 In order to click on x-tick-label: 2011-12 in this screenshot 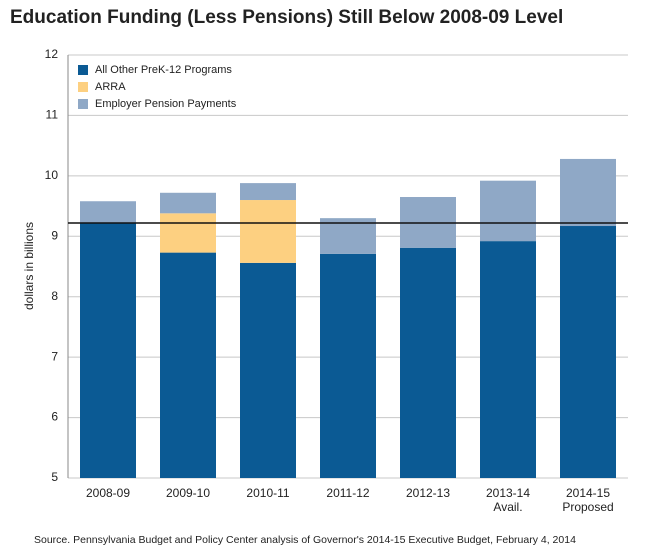, I will do `click(348, 493)`.